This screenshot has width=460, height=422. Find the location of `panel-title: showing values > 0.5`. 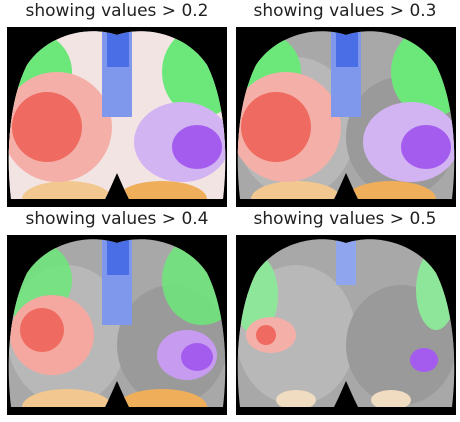

panel-title: showing values > 0.5 is located at coordinates (344, 219).